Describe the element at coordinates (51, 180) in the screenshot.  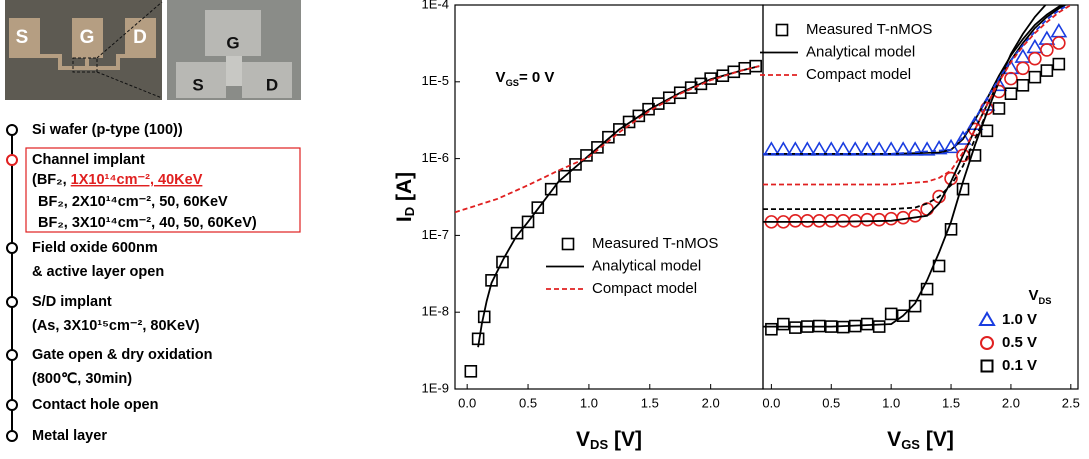
I see `step-text: (BF₂,` at that location.